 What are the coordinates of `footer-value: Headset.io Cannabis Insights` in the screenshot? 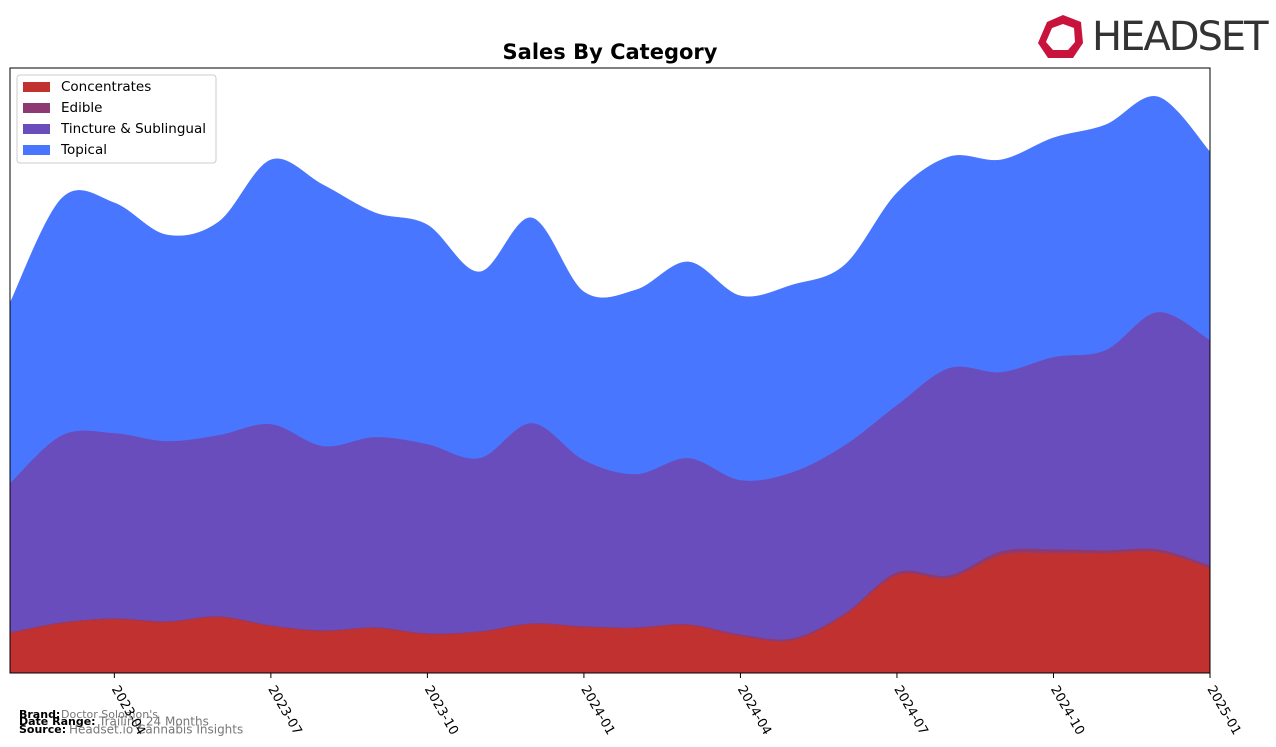 It's located at (156, 730).